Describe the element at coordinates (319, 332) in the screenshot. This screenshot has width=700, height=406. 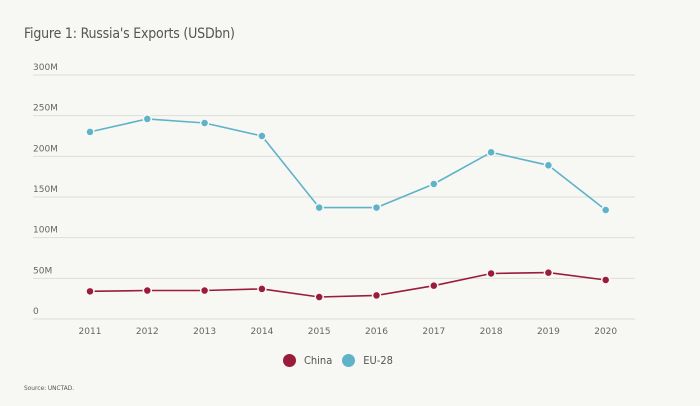
I see `x-tick-label: 2015` at that location.